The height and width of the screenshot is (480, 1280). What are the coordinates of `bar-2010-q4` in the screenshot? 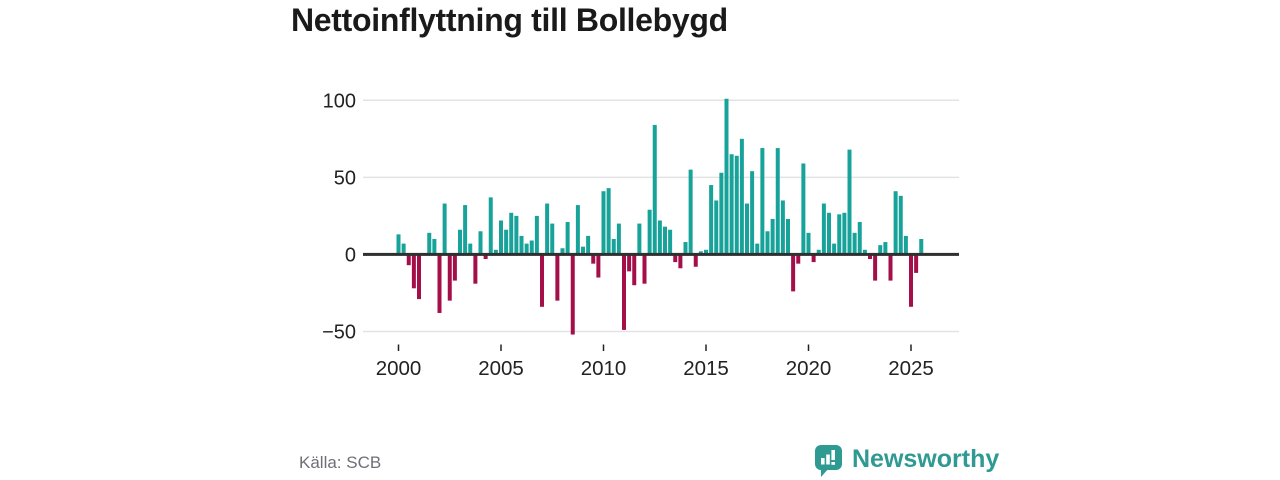 It's located at (618, 239).